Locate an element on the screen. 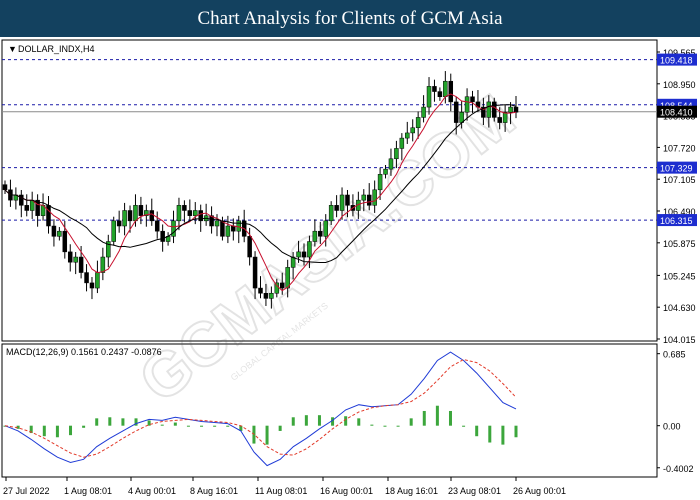 The height and width of the screenshot is (500, 700). macd-indicator-label: MACD(12,26,9) 0.1561 0.2437 -0.0876 is located at coordinates (84, 352).